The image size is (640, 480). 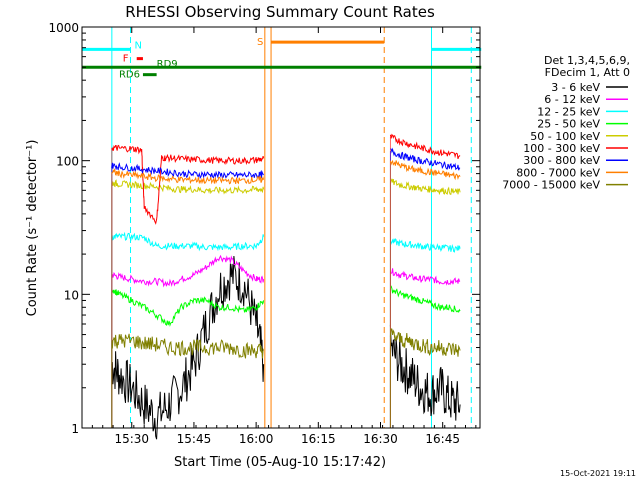 I want to click on y-tick-label: 1000, so click(x=63, y=28).